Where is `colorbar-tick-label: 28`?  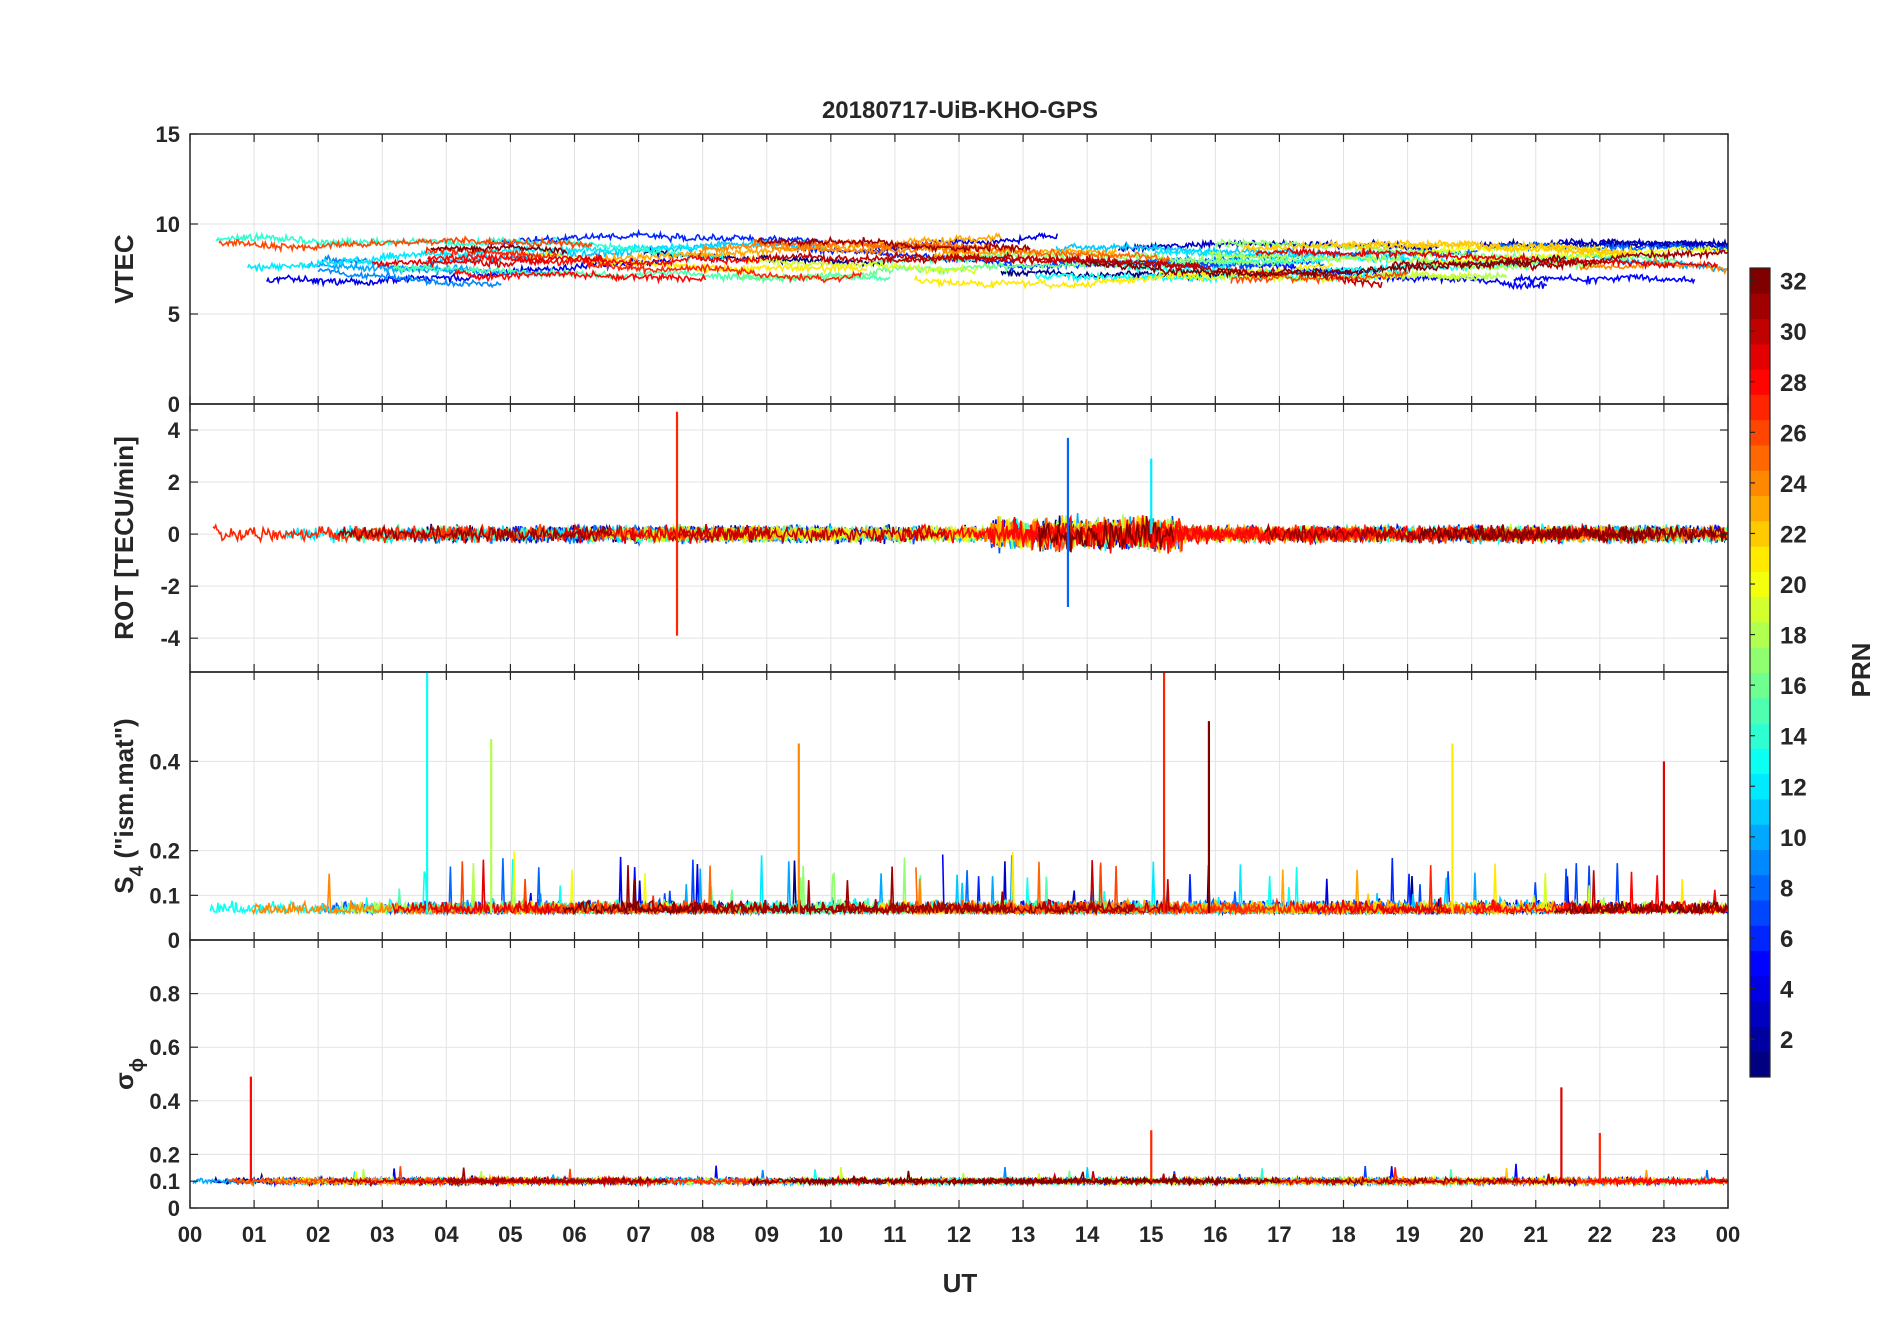 colorbar-tick-label: 28 is located at coordinates (1793, 383).